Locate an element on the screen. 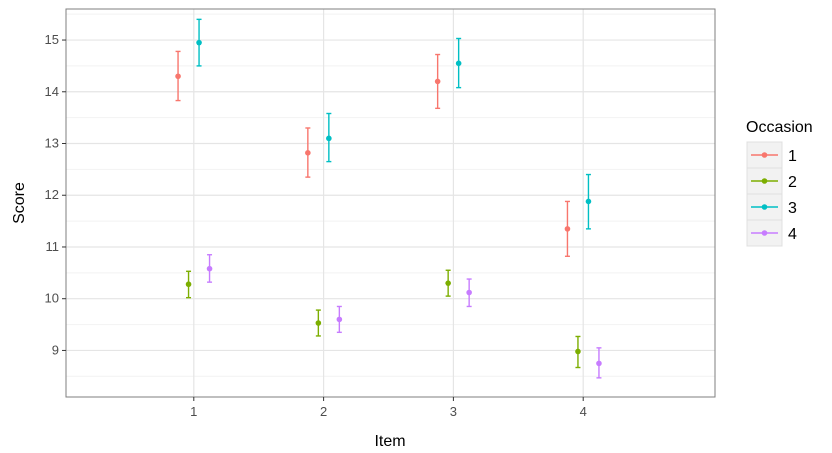  x-tick-label: 2 is located at coordinates (323, 411).